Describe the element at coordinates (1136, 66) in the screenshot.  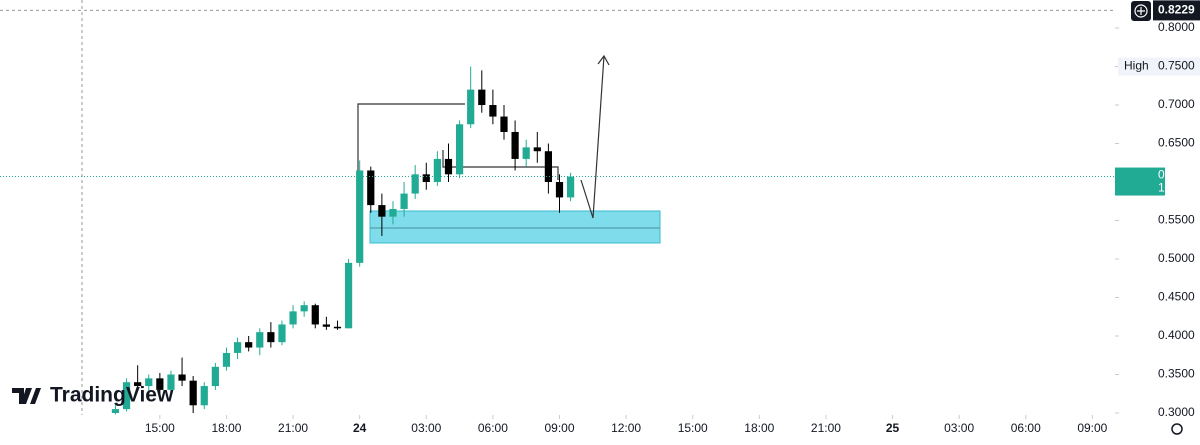
I see `high-marker-name: High` at that location.